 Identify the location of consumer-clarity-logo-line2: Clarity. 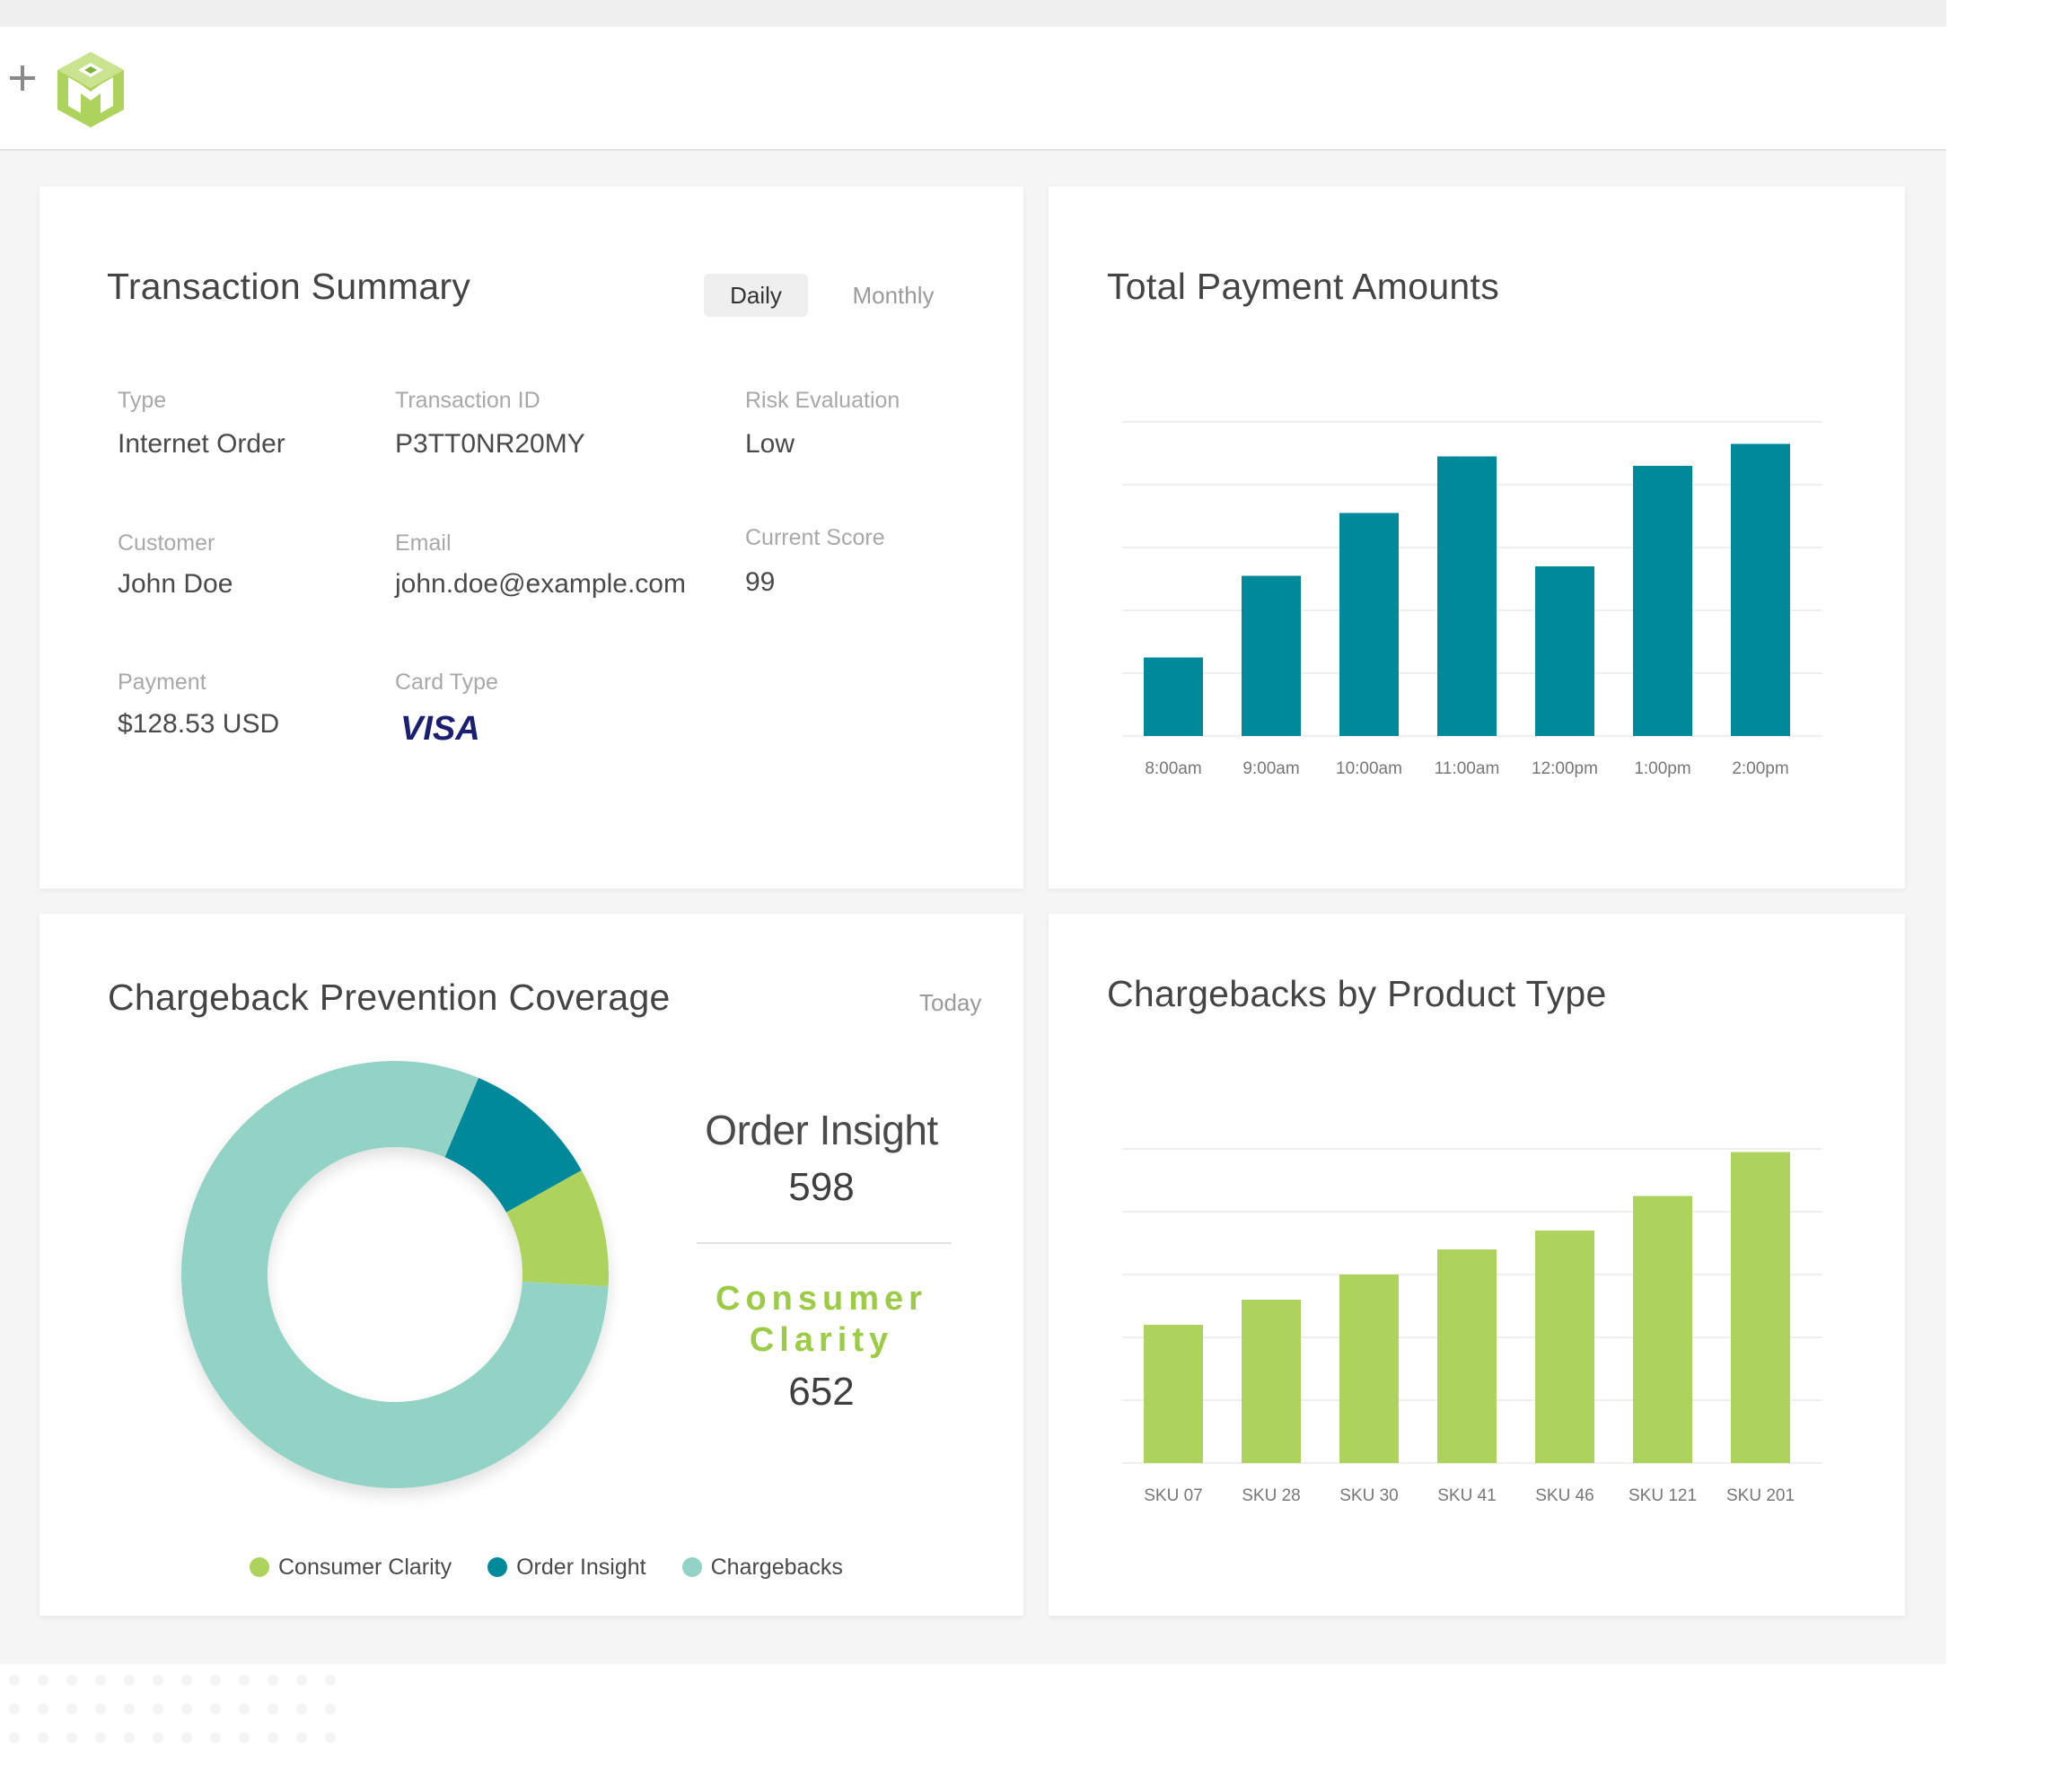
(822, 1340).